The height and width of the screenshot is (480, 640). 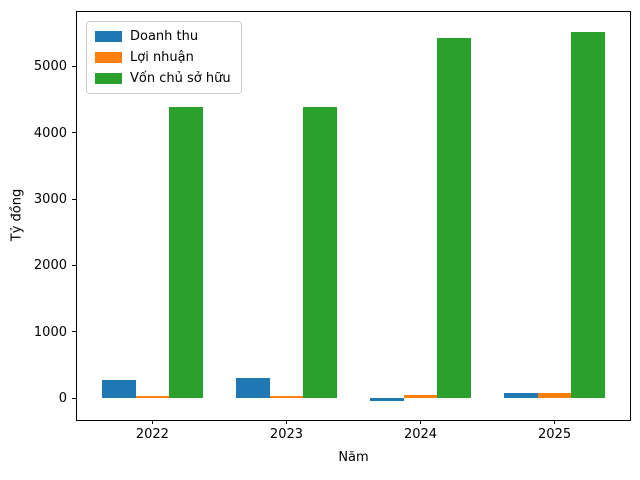 What do you see at coordinates (420, 434) in the screenshot?
I see `x-tick-label: 2024` at bounding box center [420, 434].